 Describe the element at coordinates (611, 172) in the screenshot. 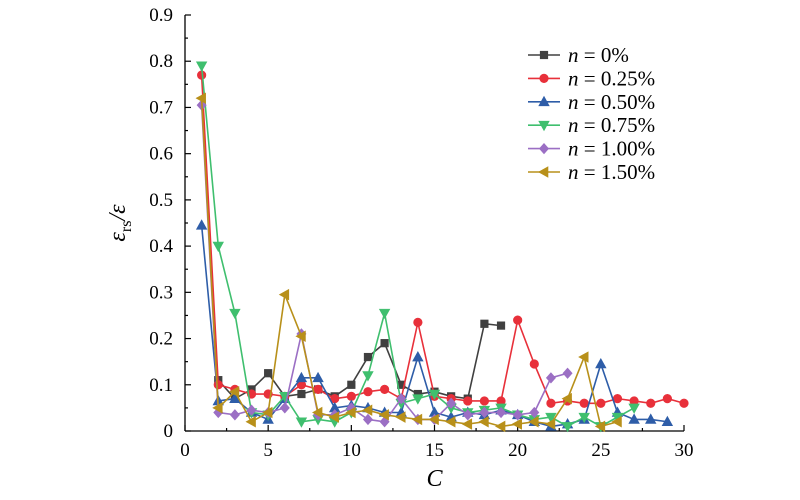

I see `legend-label: n = 1.50%` at that location.